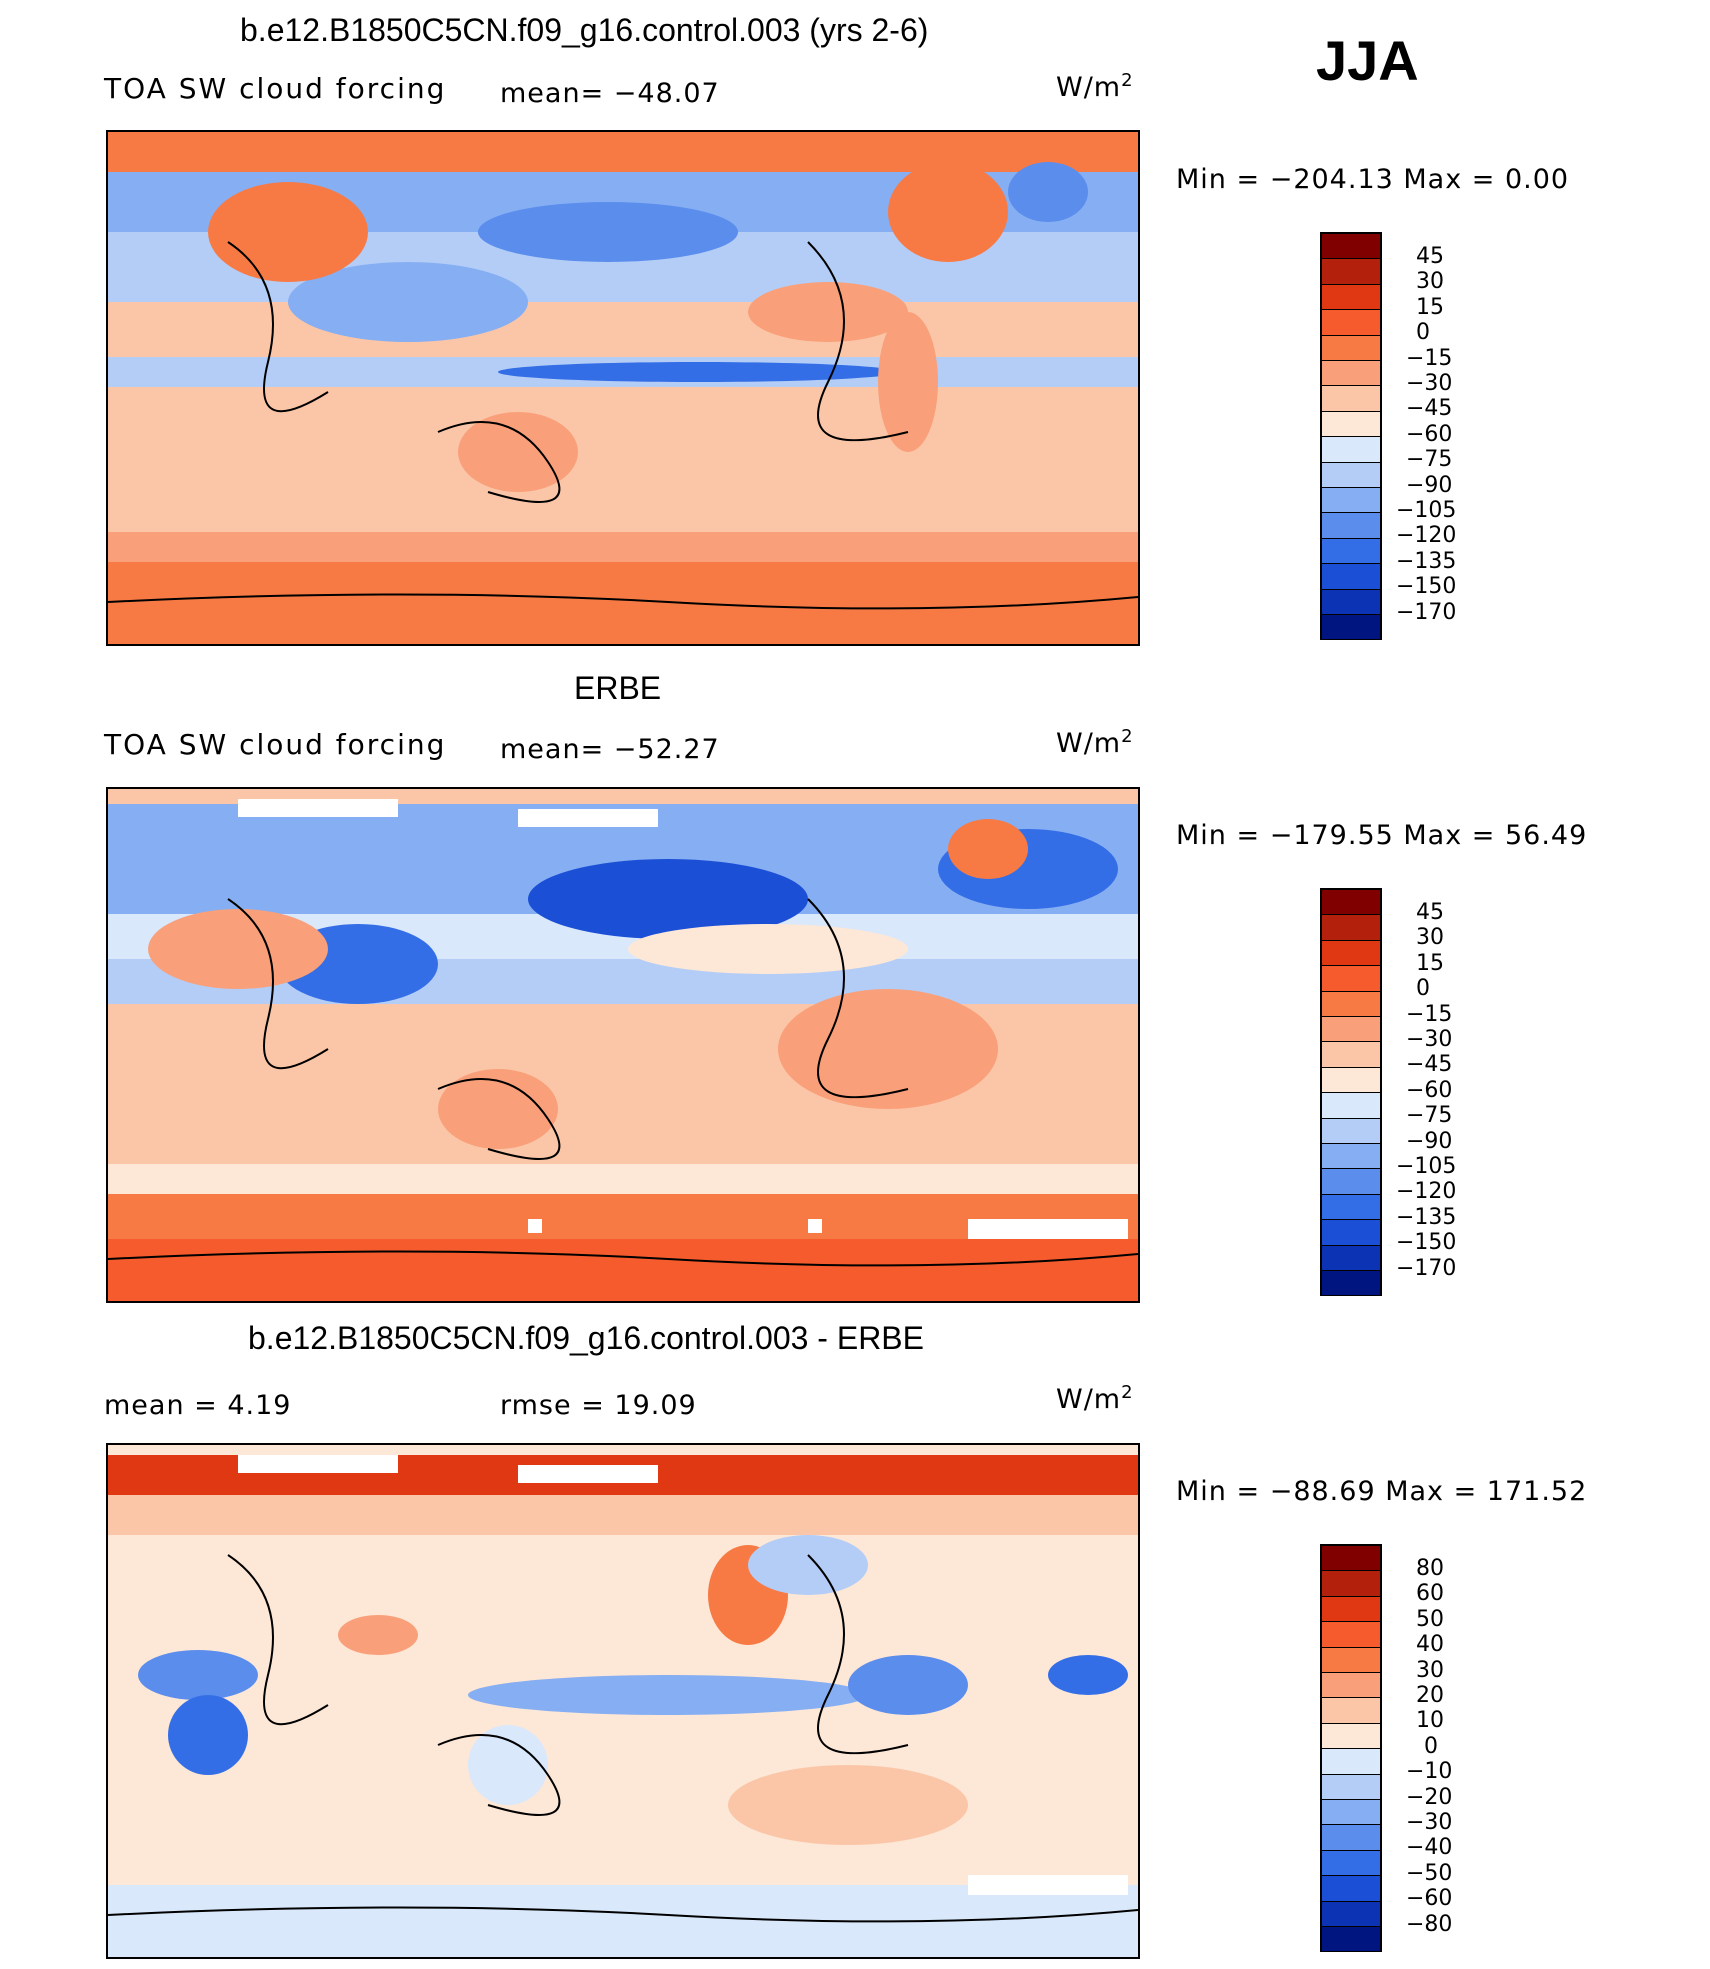 This screenshot has width=1710, height=1969. I want to click on colorbar-tick: −45, so click(1429, 1064).